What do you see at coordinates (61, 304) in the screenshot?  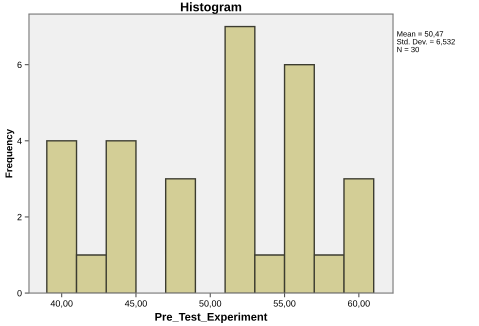 I see `x-tick-label: 40,00` at bounding box center [61, 304].